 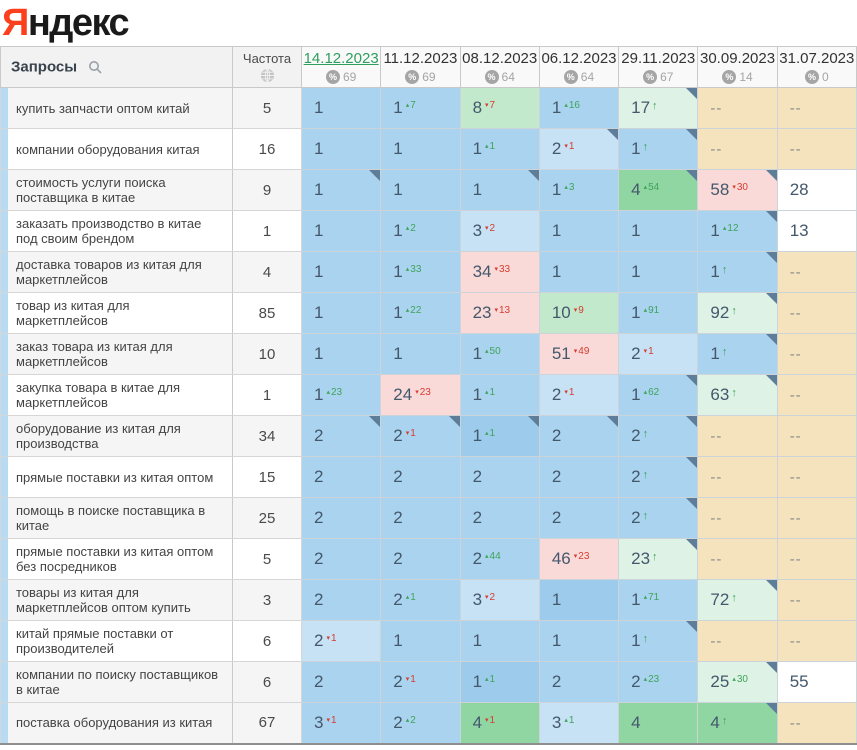 I want to click on query-cell: китай прямые поставки от производителей, so click(x=116, y=641).